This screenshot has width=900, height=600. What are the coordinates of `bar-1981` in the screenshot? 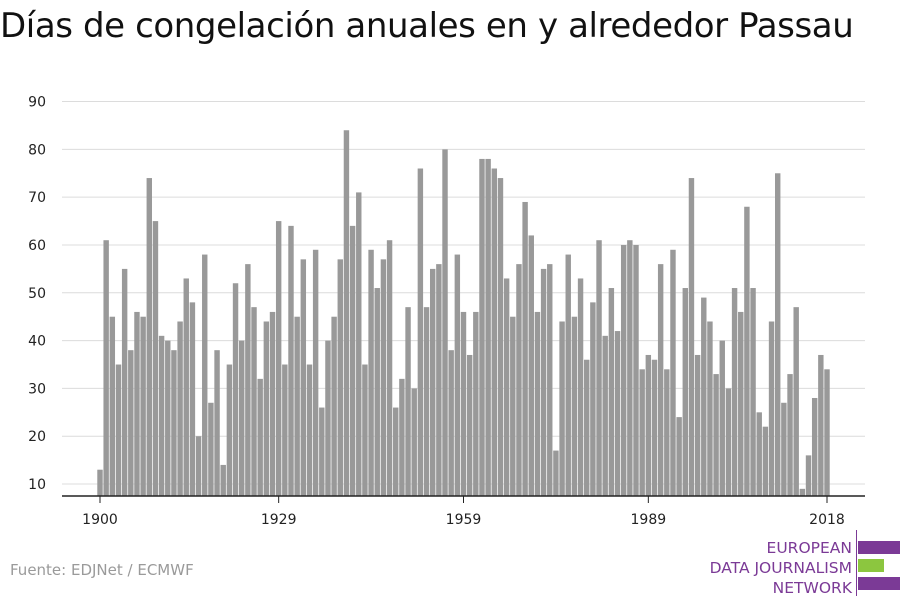 It's located at (599, 368).